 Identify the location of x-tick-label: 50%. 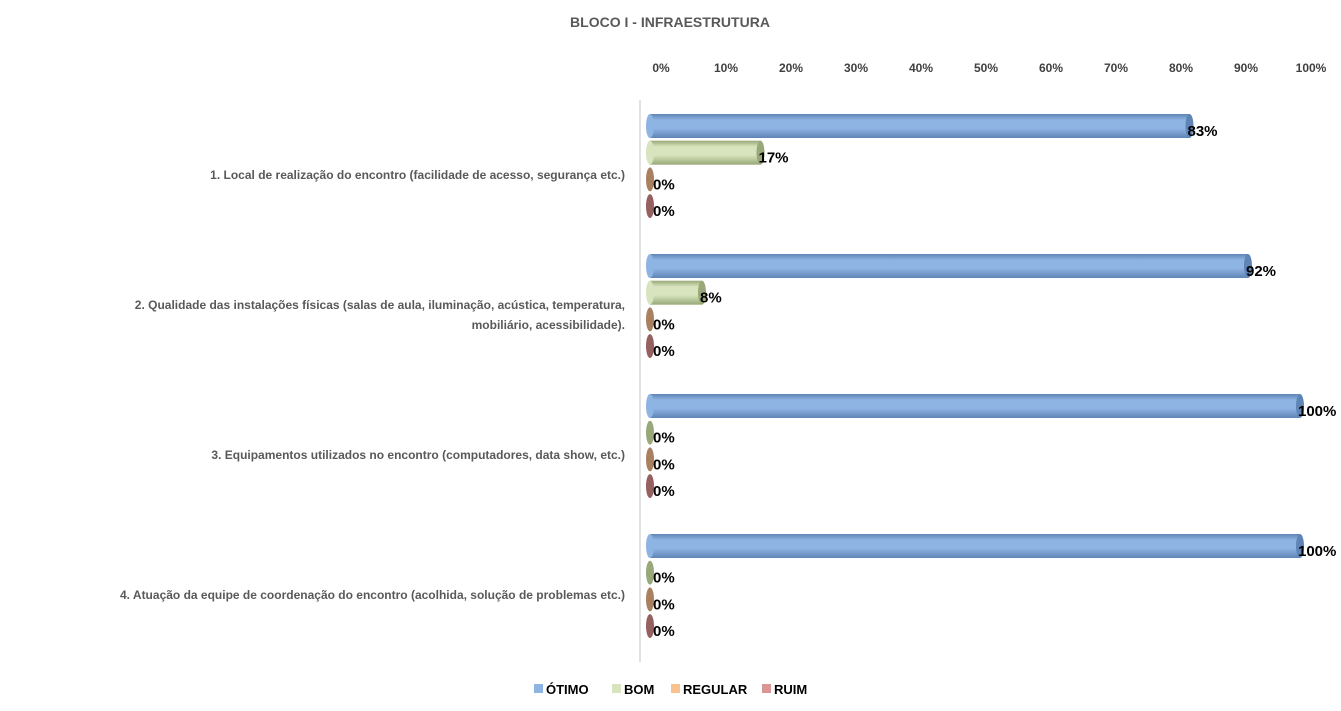
(986, 68).